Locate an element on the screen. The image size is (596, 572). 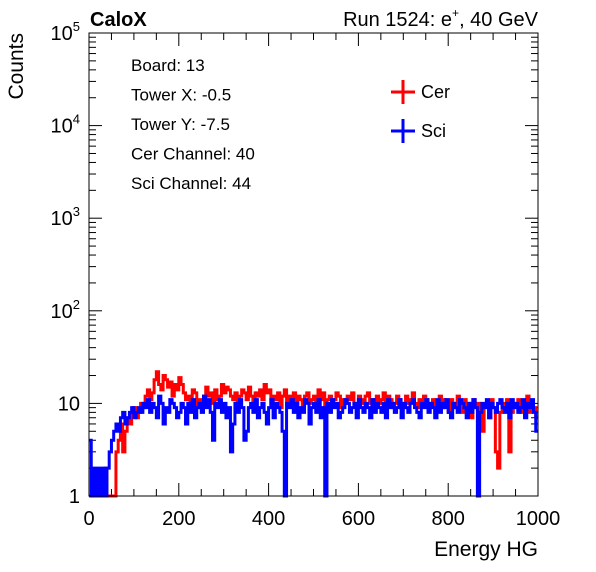
x-tick-label: 400 is located at coordinates (268, 519).